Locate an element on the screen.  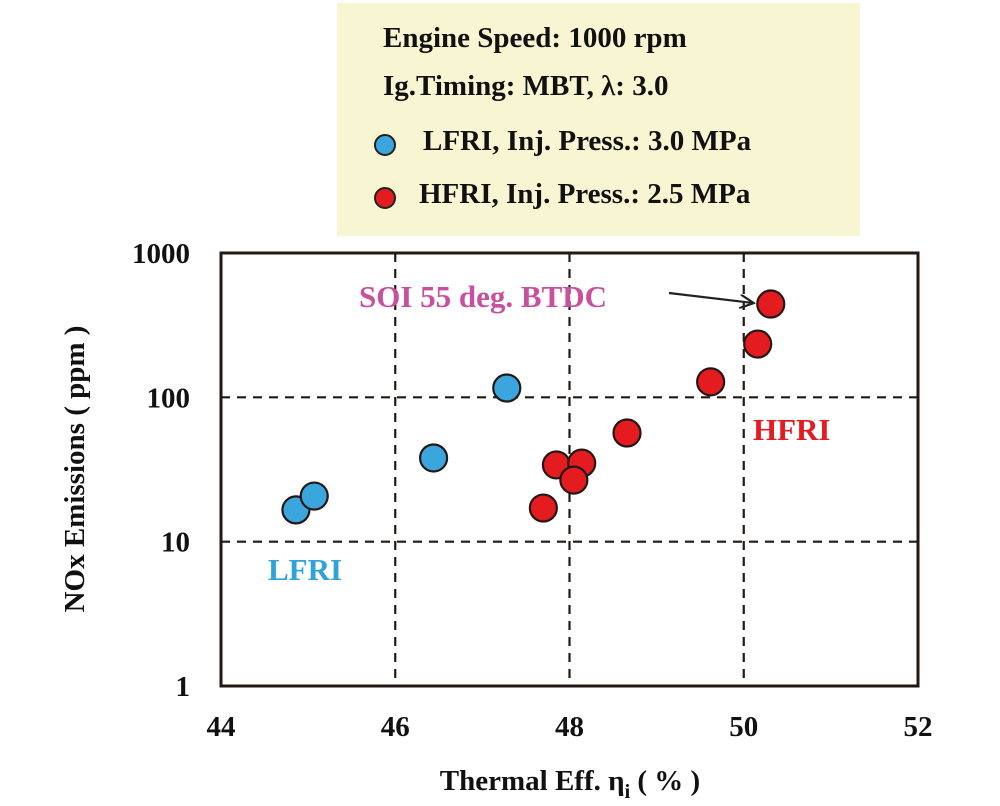
legend-marker-hfri is located at coordinates (385, 198).